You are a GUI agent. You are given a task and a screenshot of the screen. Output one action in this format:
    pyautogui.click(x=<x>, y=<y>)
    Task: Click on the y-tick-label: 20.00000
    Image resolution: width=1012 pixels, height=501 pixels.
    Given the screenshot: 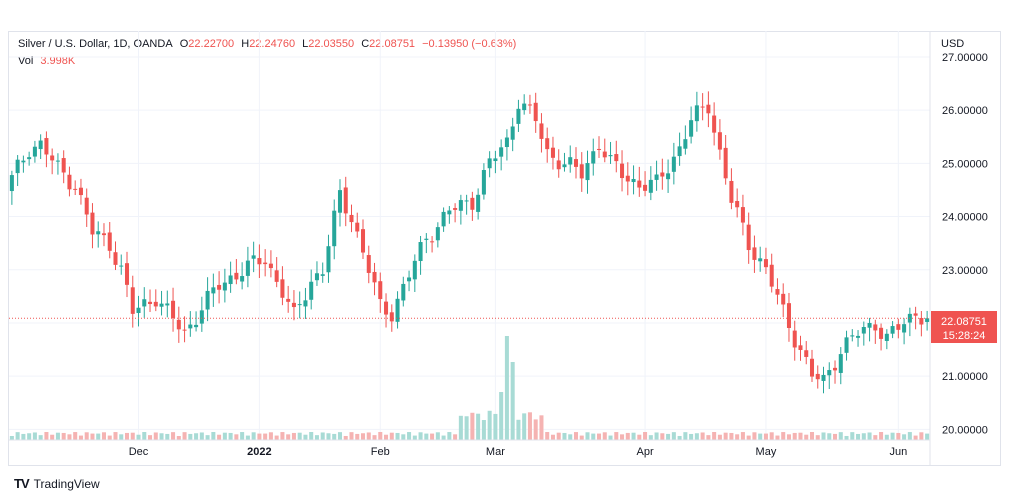 What is the action you would take?
    pyautogui.click(x=965, y=430)
    